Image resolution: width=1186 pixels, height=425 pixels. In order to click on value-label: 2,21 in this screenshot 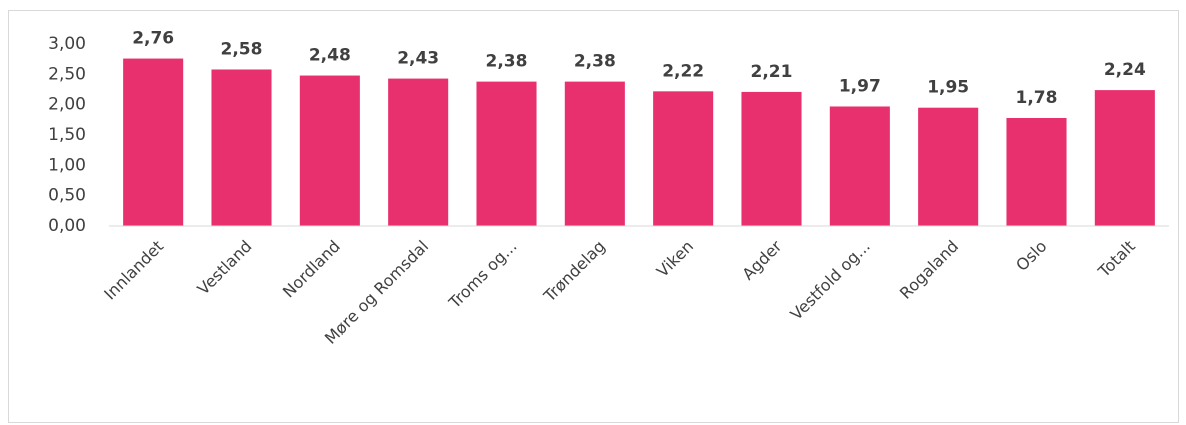, I will do `click(772, 72)`.